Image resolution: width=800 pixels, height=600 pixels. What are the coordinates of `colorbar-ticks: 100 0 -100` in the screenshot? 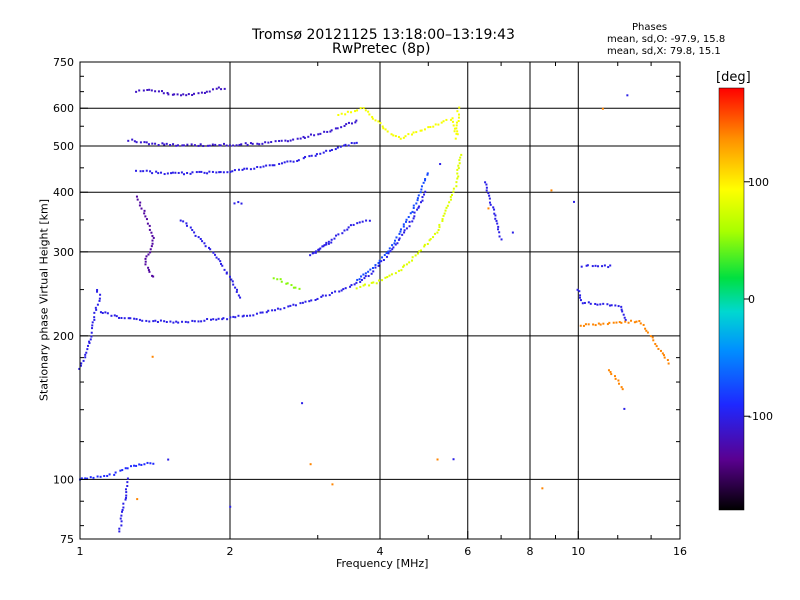 It's located at (758, 299).